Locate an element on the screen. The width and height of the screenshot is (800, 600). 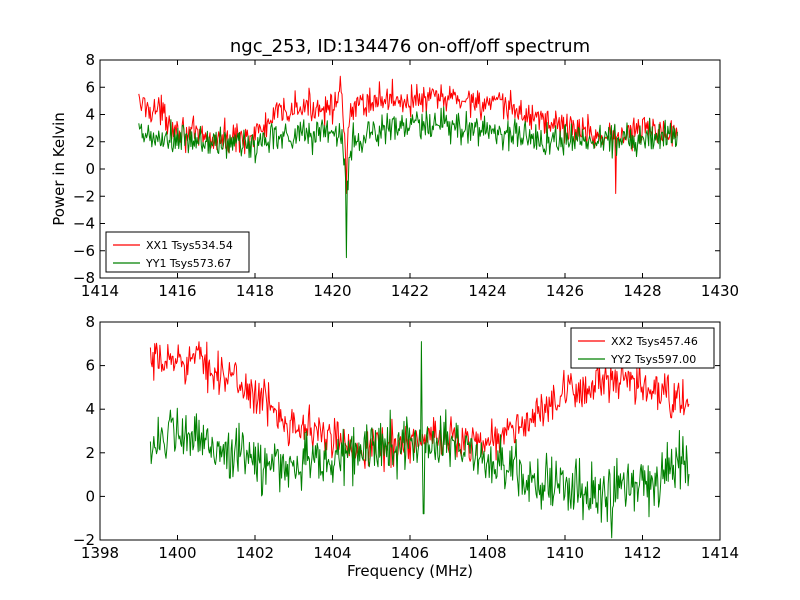
legend-entry-label: XX2 Tsys457.46 is located at coordinates (654, 341).